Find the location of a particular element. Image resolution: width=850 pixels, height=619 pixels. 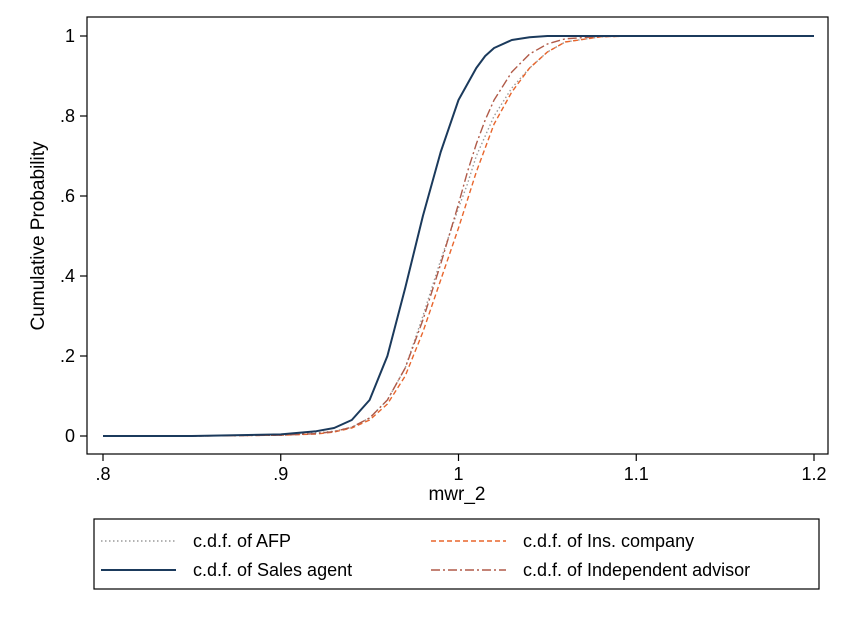

x-axis-label: mwr_2 is located at coordinates (456, 494).